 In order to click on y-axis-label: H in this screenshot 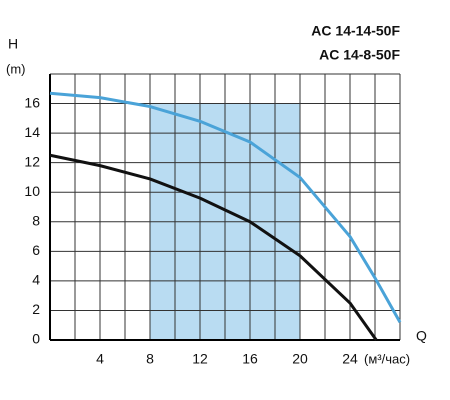, I will do `click(13, 44)`.